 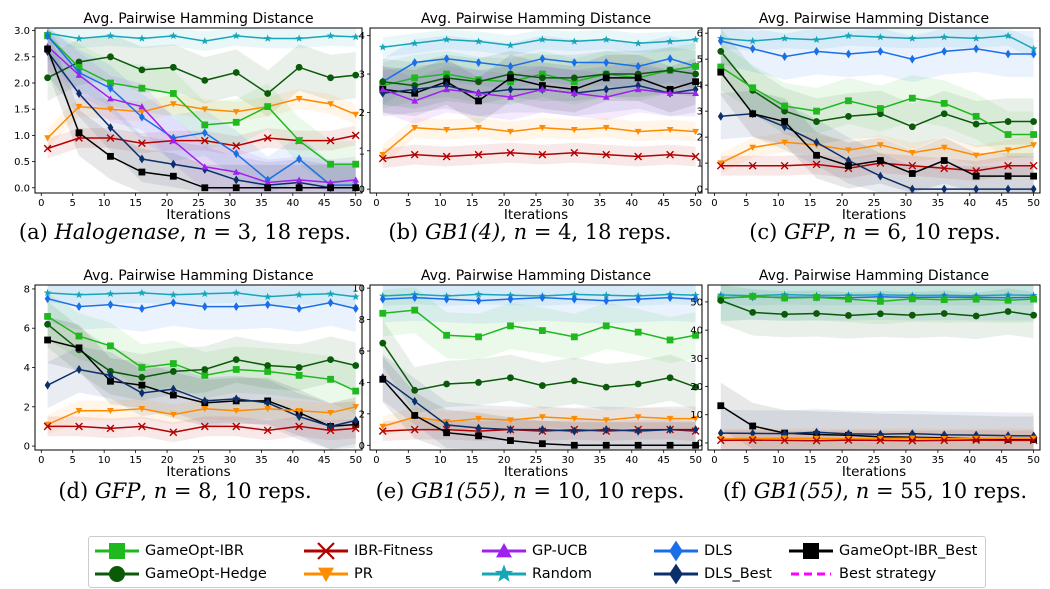 I want to click on panel-caption-e: (e) GB1(55), n = 10, 10 reps., so click(x=530, y=491).